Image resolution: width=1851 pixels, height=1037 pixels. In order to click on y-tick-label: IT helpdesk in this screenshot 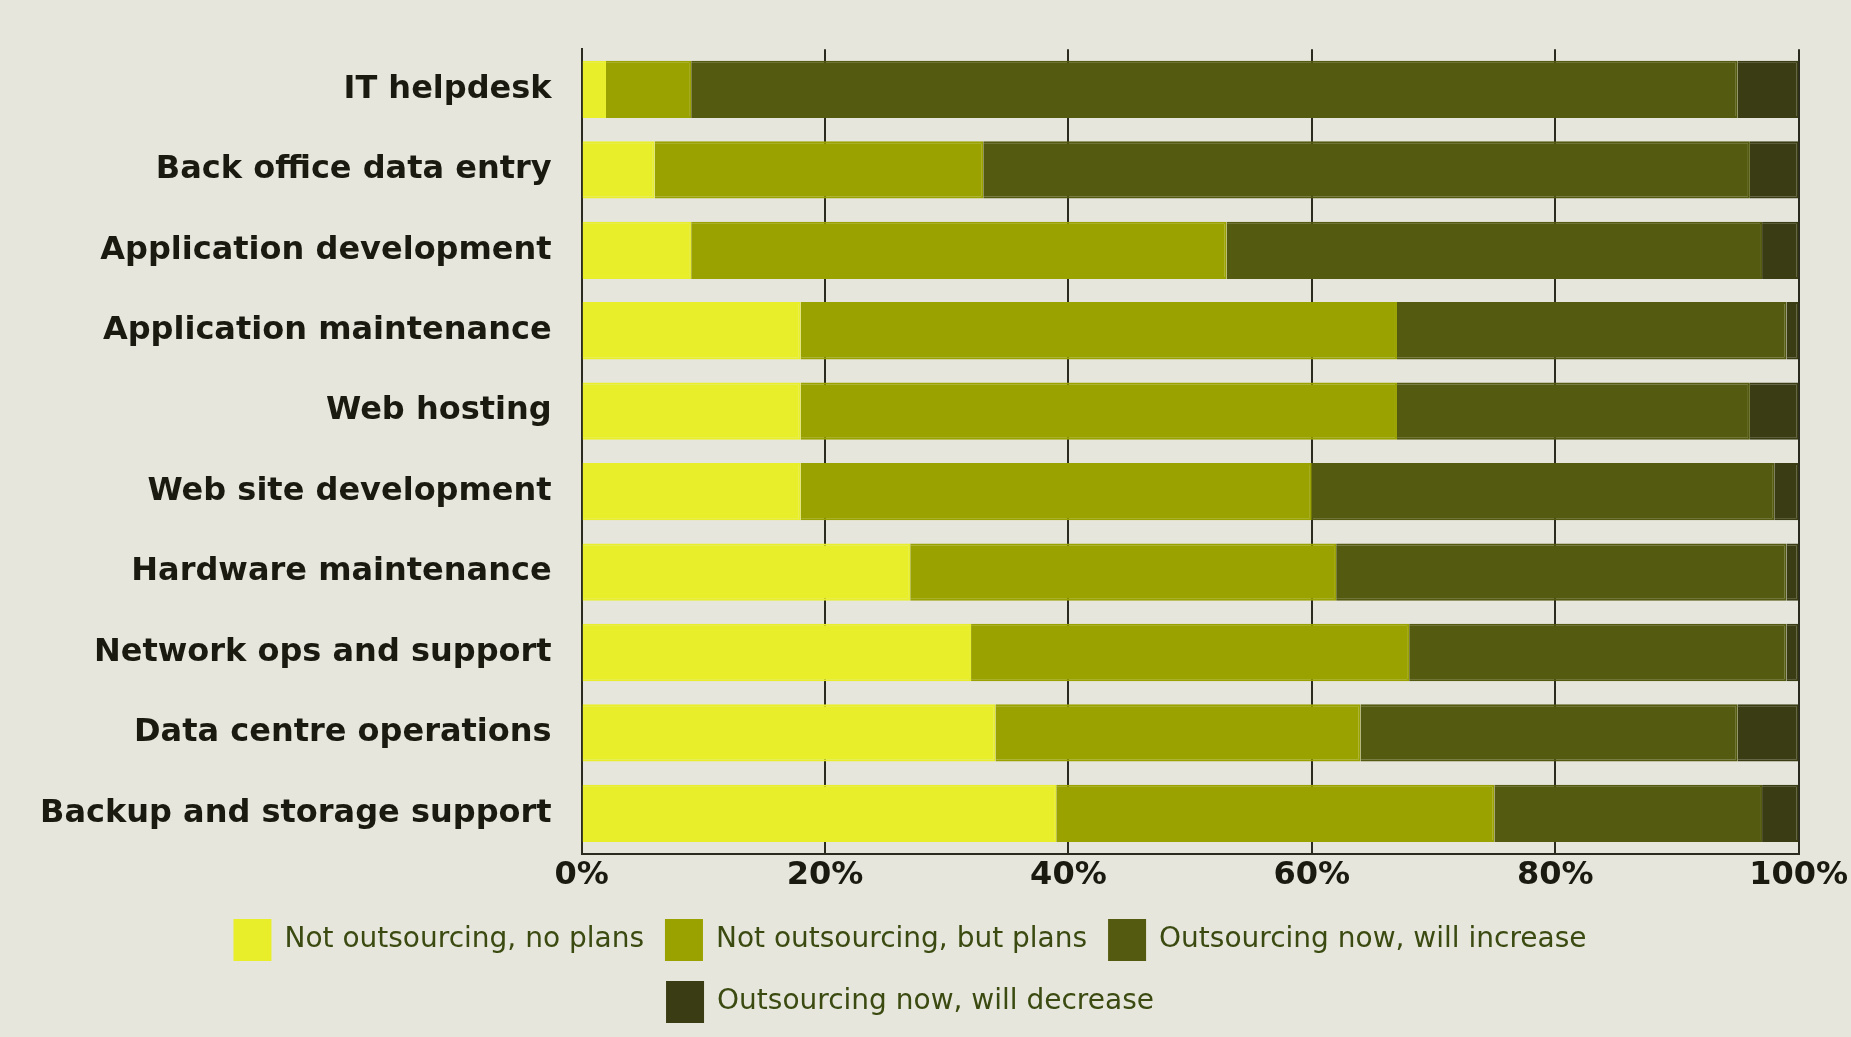, I will do `click(448, 86)`.